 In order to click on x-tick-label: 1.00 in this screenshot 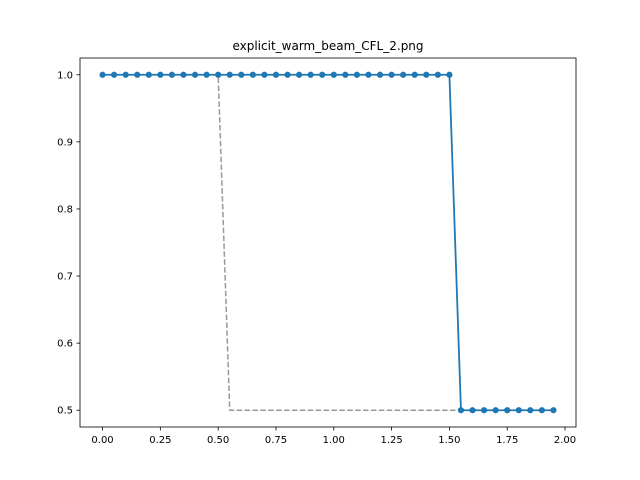, I will do `click(334, 440)`.